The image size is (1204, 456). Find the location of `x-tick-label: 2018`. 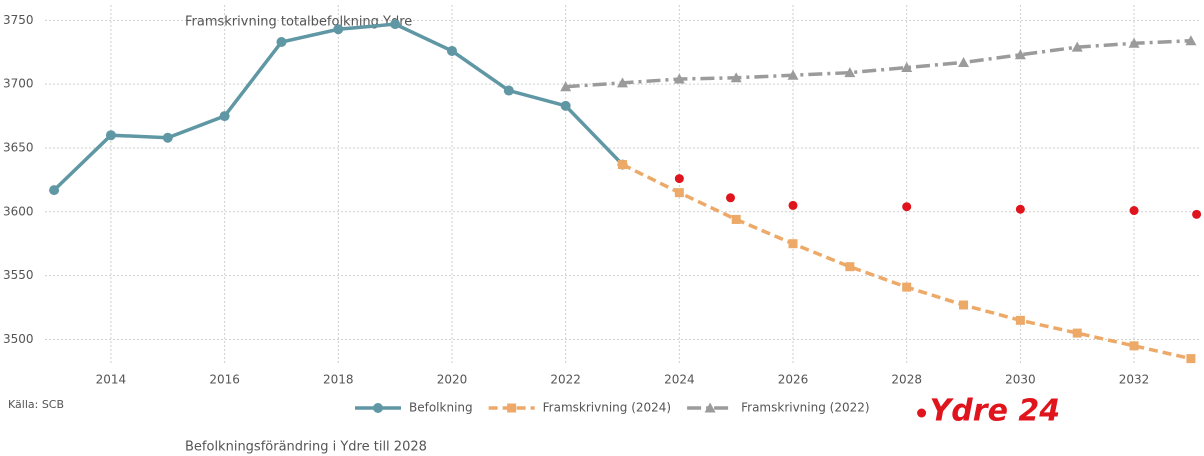

x-tick-label: 2018 is located at coordinates (338, 380).